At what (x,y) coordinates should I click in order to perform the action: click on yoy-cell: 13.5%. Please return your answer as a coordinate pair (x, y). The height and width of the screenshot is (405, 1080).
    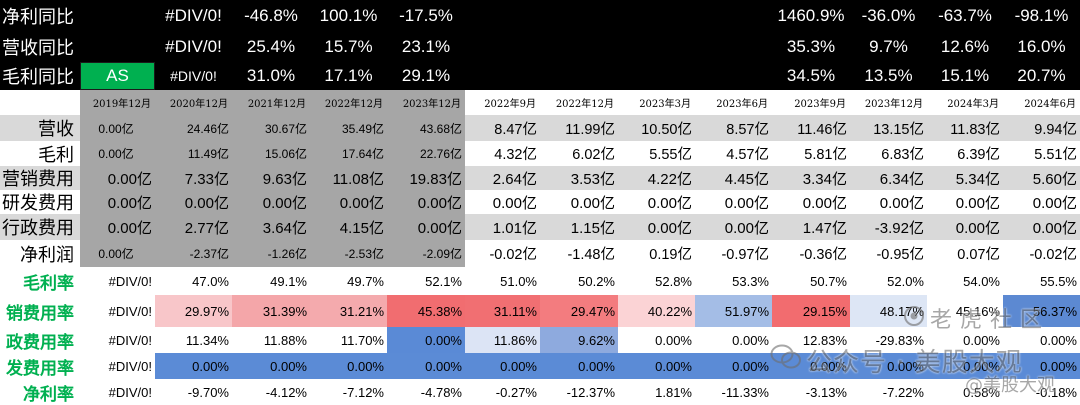
    Looking at the image, I should click on (888, 75).